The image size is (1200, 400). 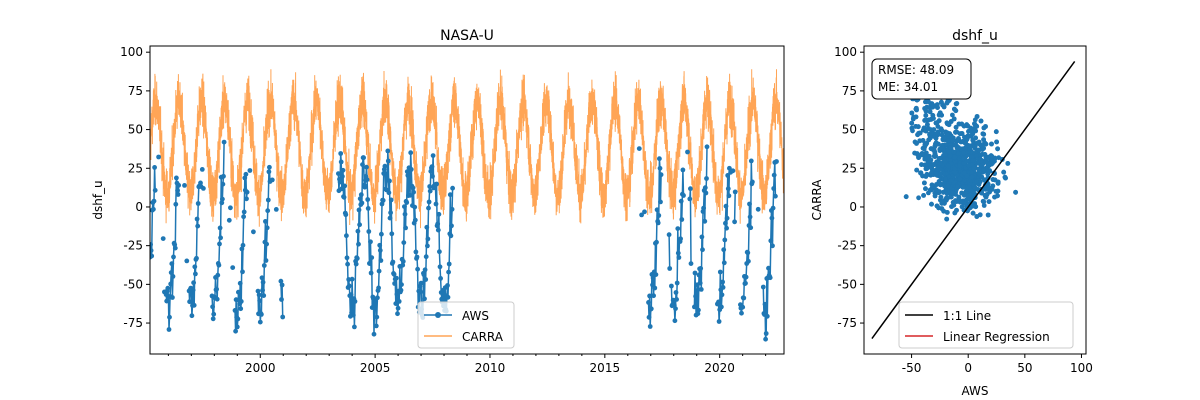 What do you see at coordinates (908, 87) in the screenshot?
I see `me-text: ME: 34.01` at bounding box center [908, 87].